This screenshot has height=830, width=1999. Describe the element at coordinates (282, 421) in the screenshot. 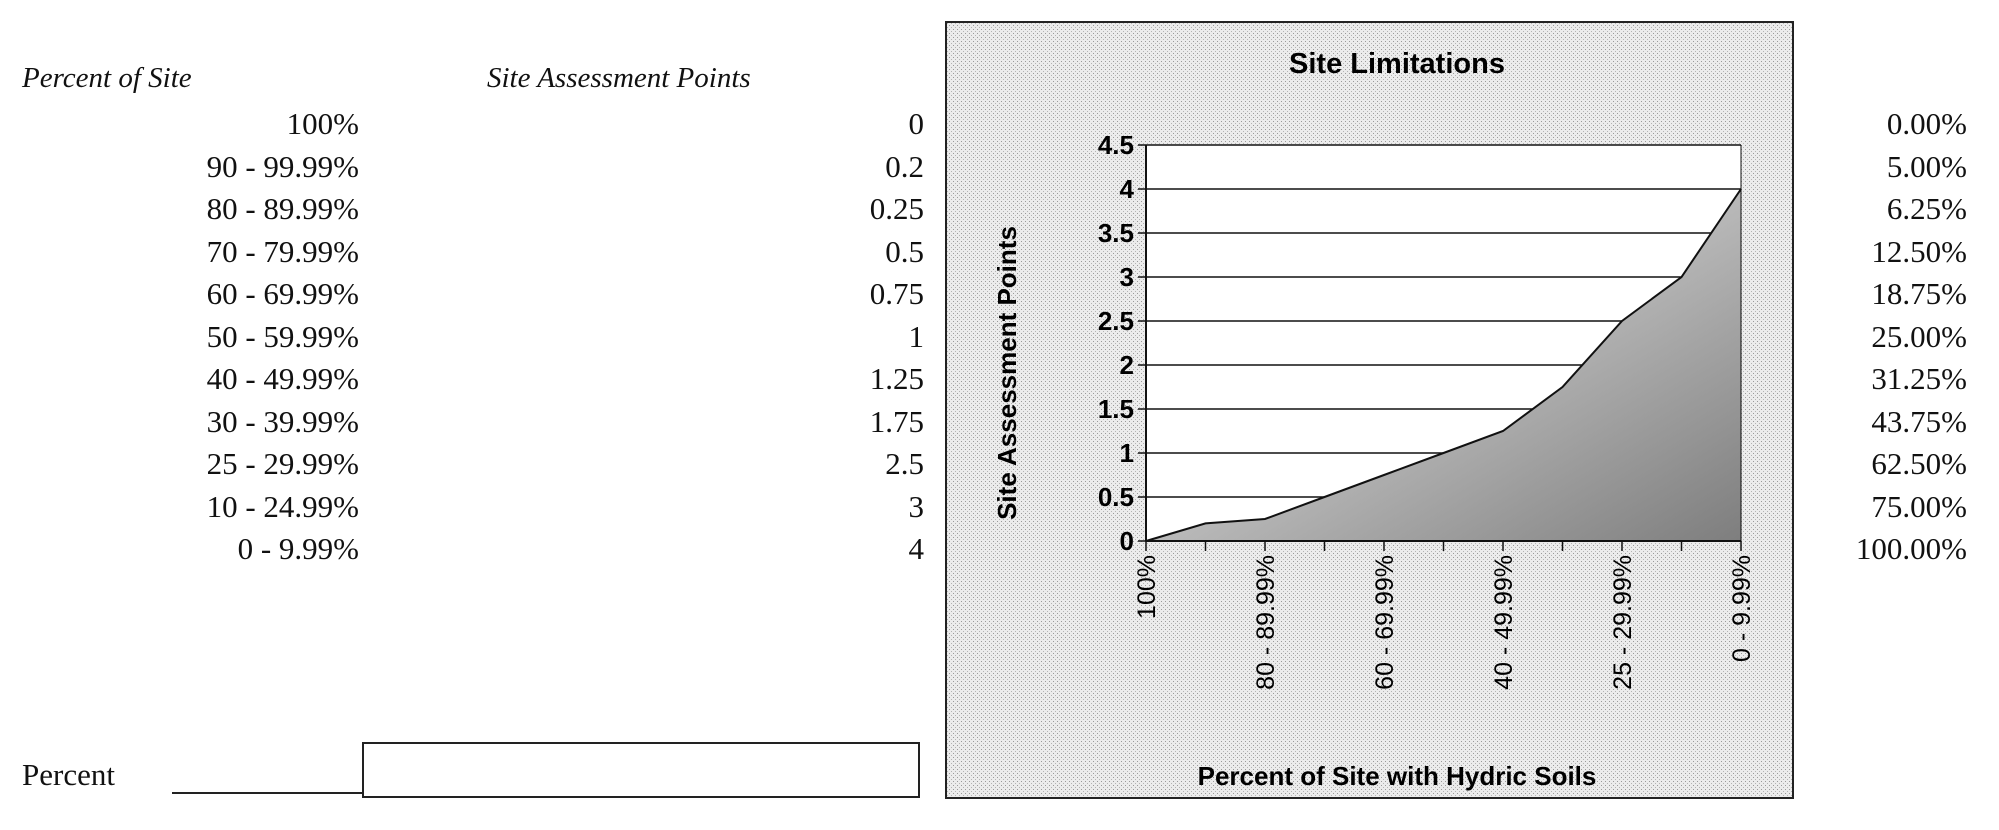

I see `row-percent: 30 - 39.99%` at that location.